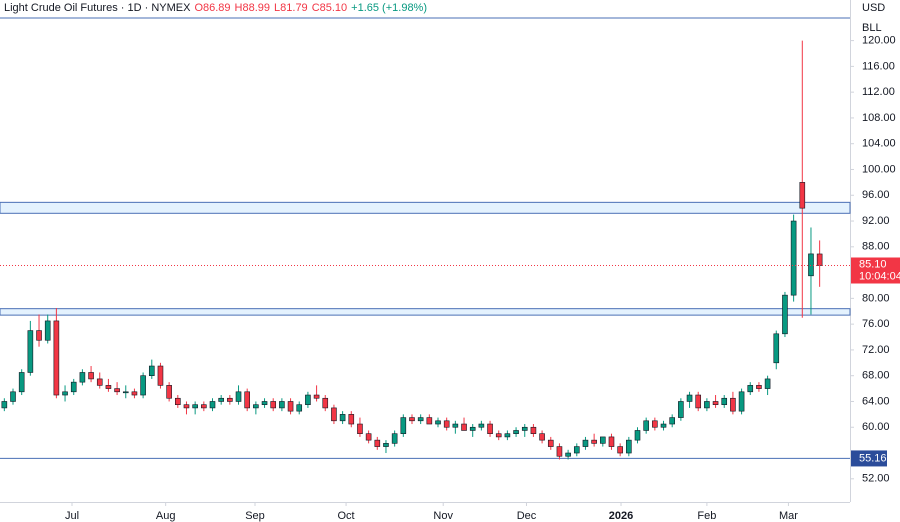 Image resolution: width=900 pixels, height=522 pixels. I want to click on x-tick-label: Jul, so click(72, 516).